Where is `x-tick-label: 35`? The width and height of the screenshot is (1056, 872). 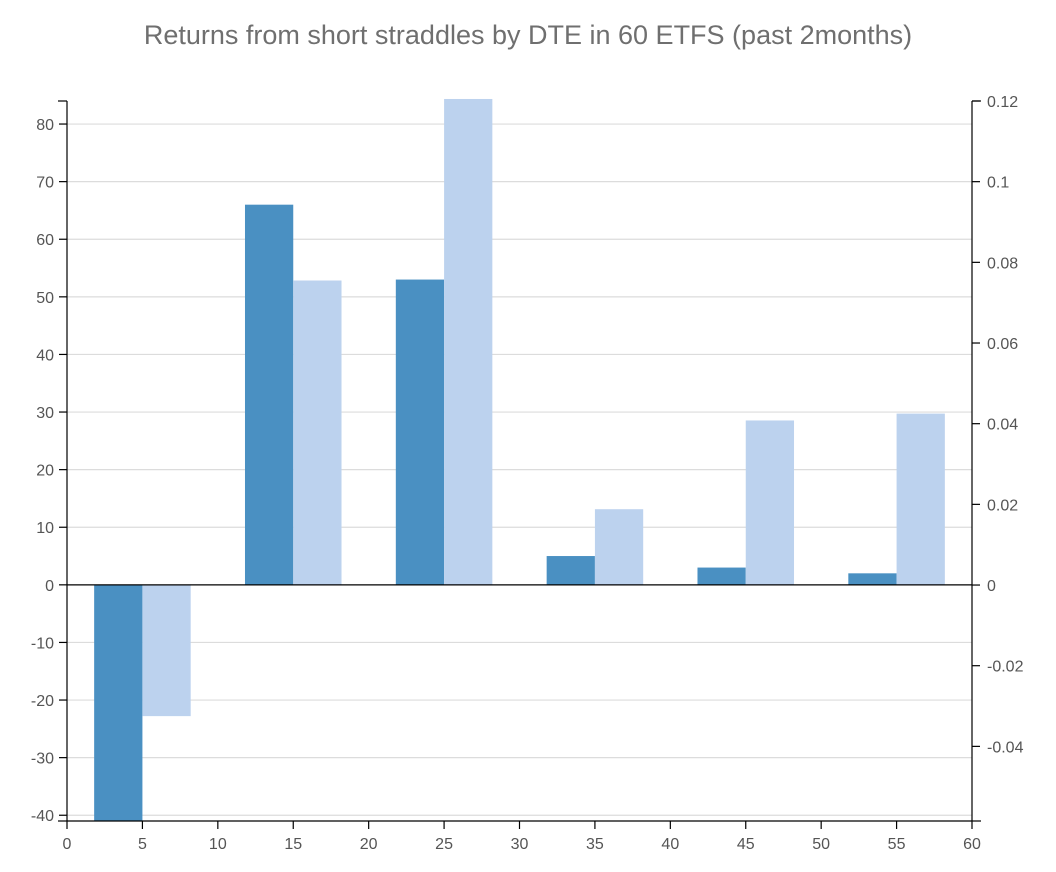 x-tick-label: 35 is located at coordinates (595, 844).